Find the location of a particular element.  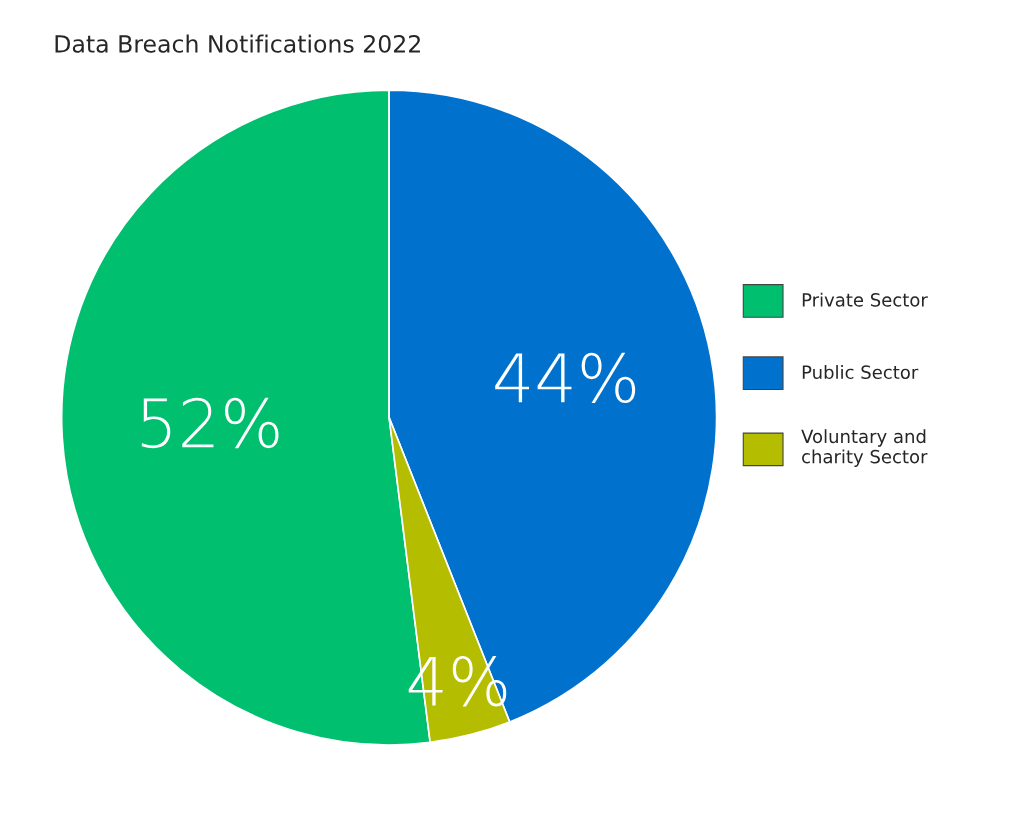

legend-label: Voluntary and charity Sector is located at coordinates (864, 448).